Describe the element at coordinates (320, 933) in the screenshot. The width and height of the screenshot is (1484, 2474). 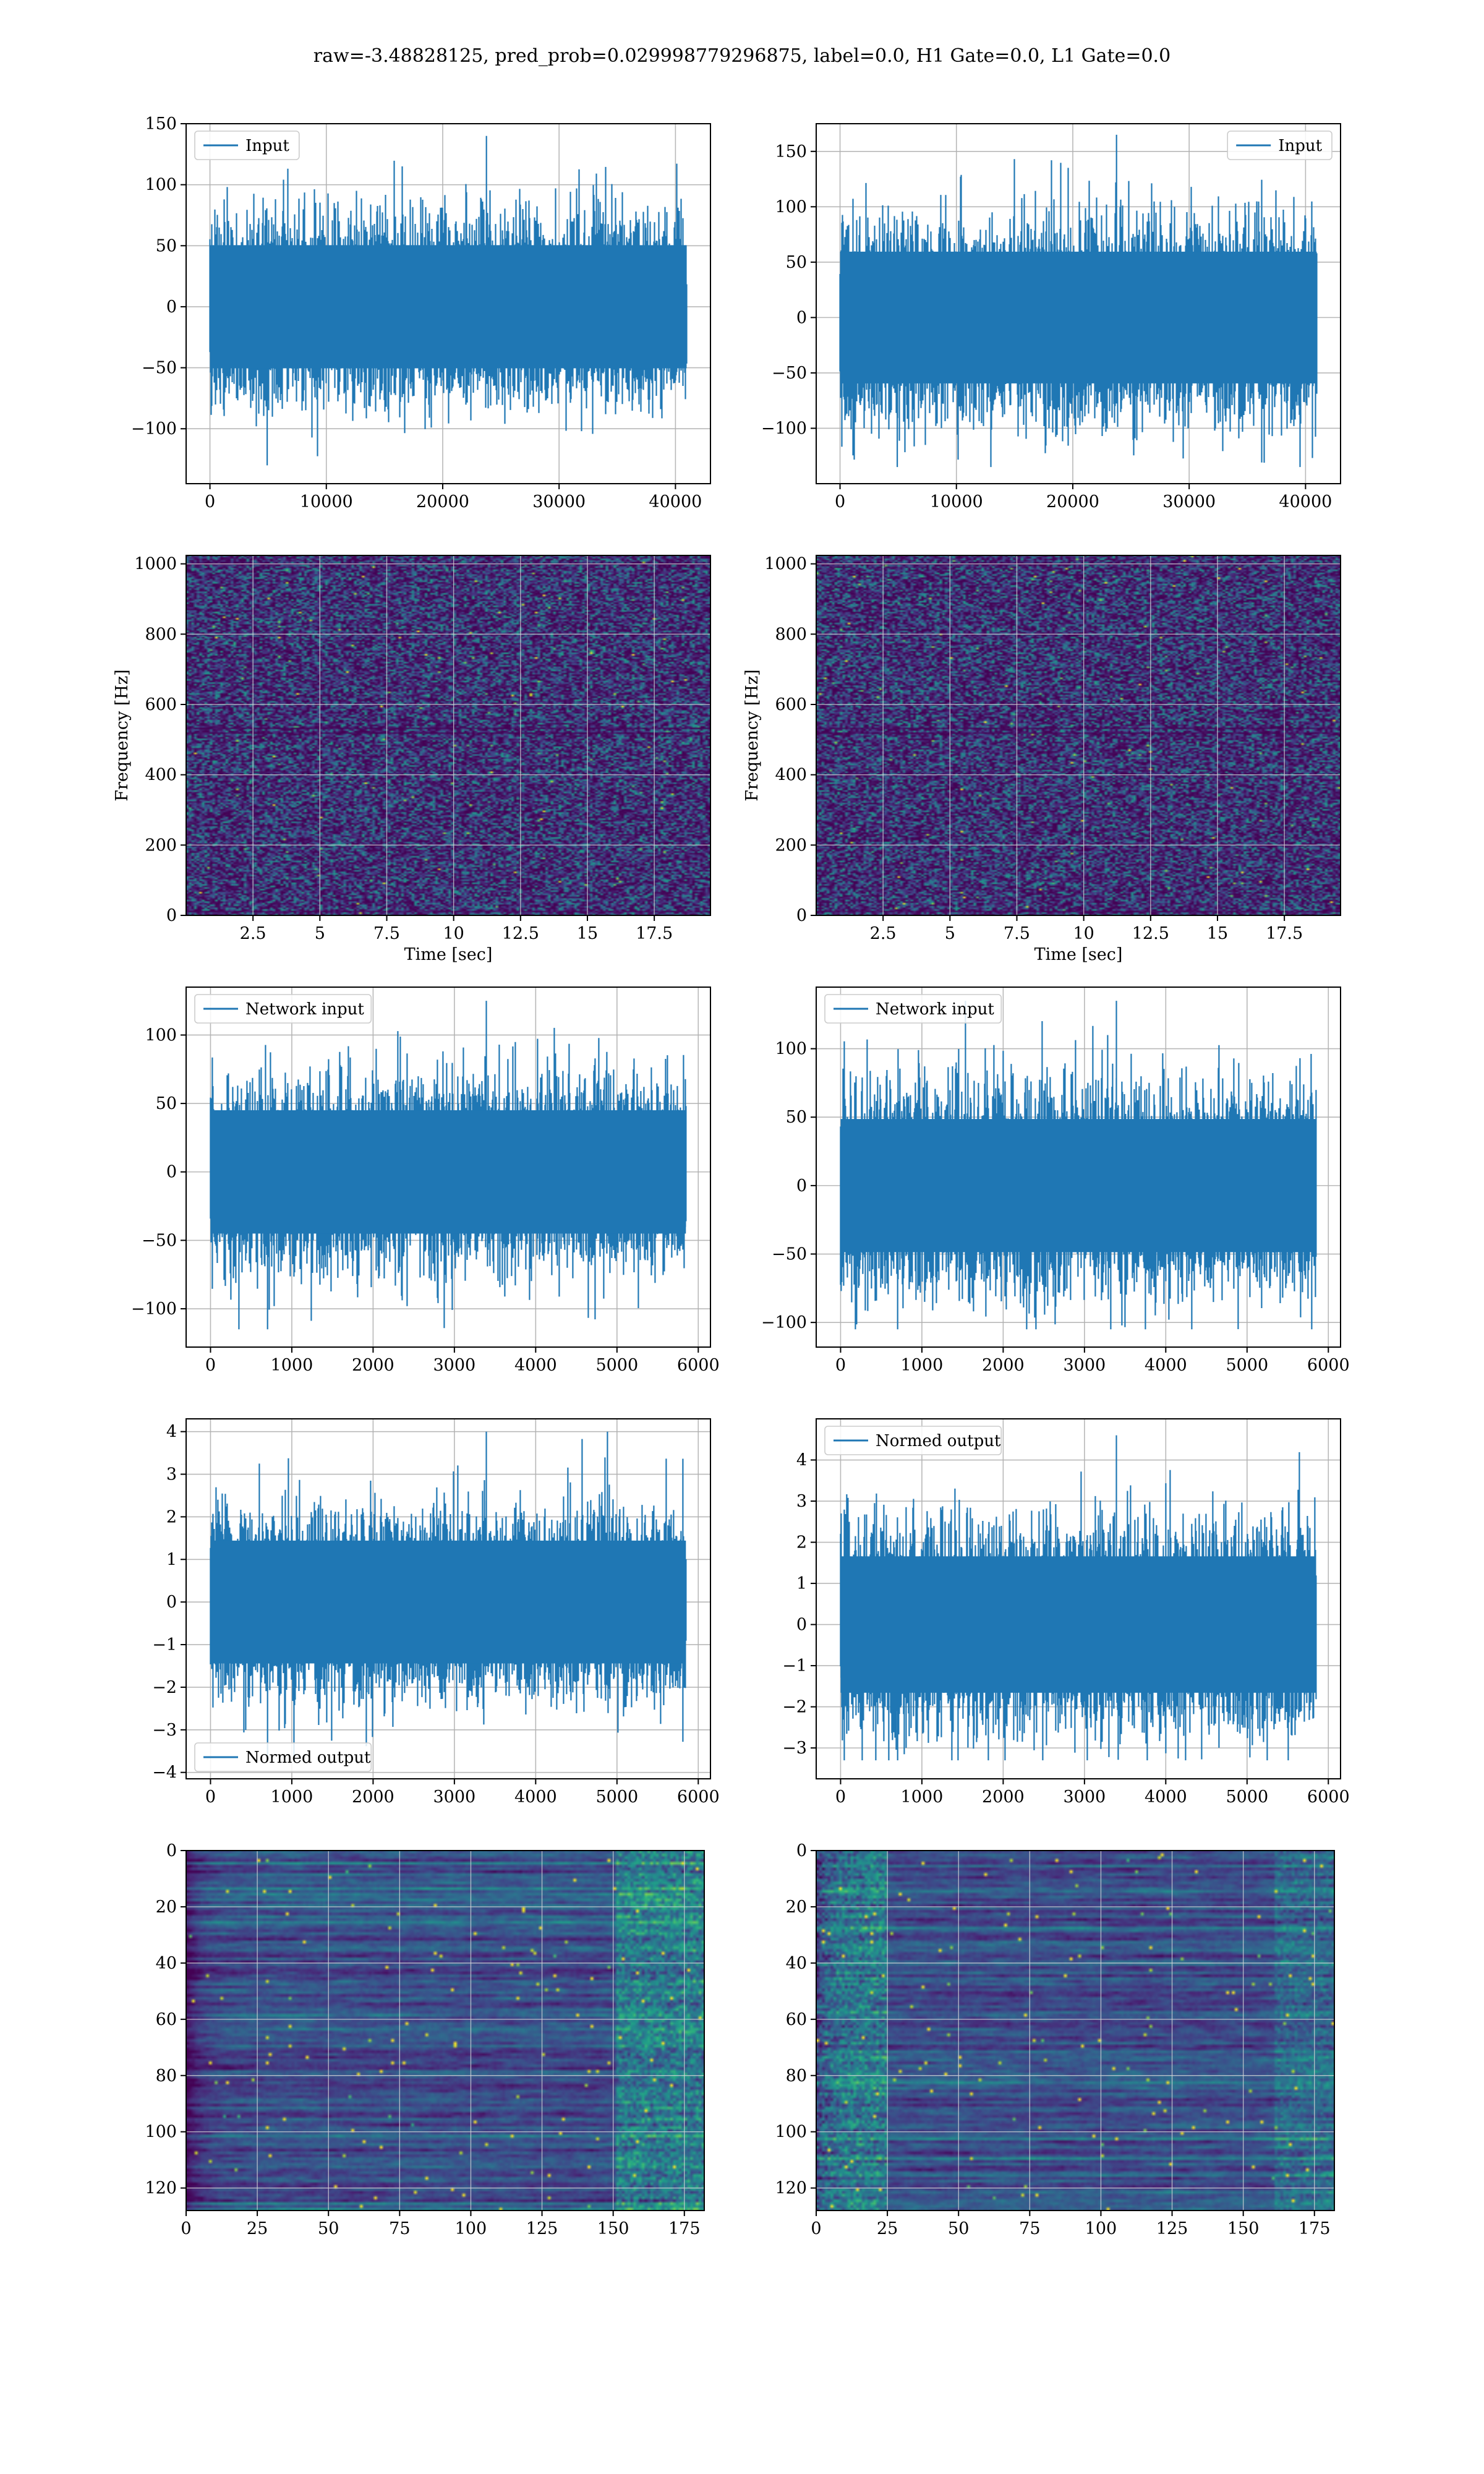
I see `x-tick-label: 5` at that location.